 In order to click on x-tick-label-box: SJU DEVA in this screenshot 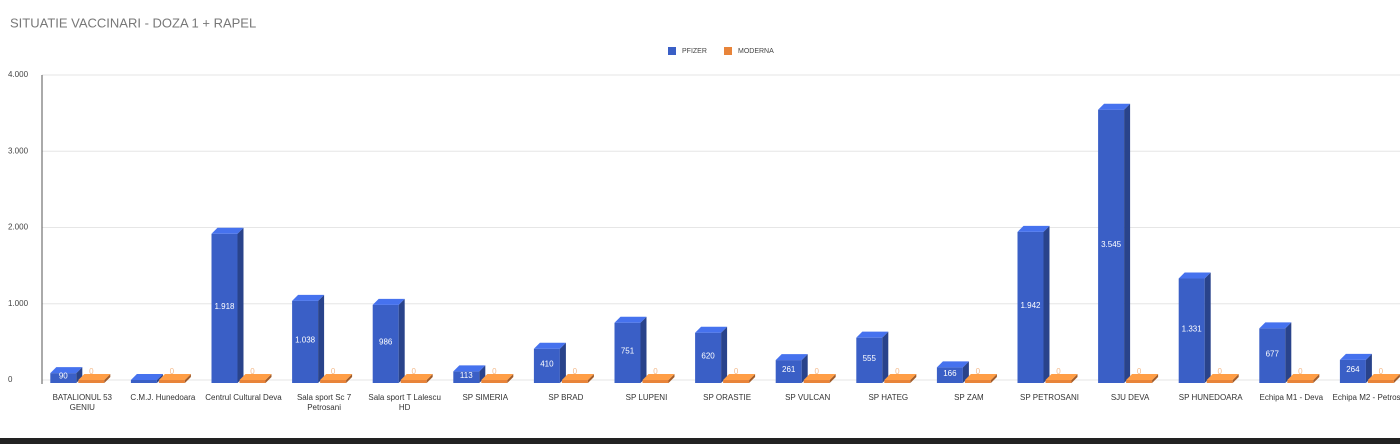, I will do `click(1130, 397)`.